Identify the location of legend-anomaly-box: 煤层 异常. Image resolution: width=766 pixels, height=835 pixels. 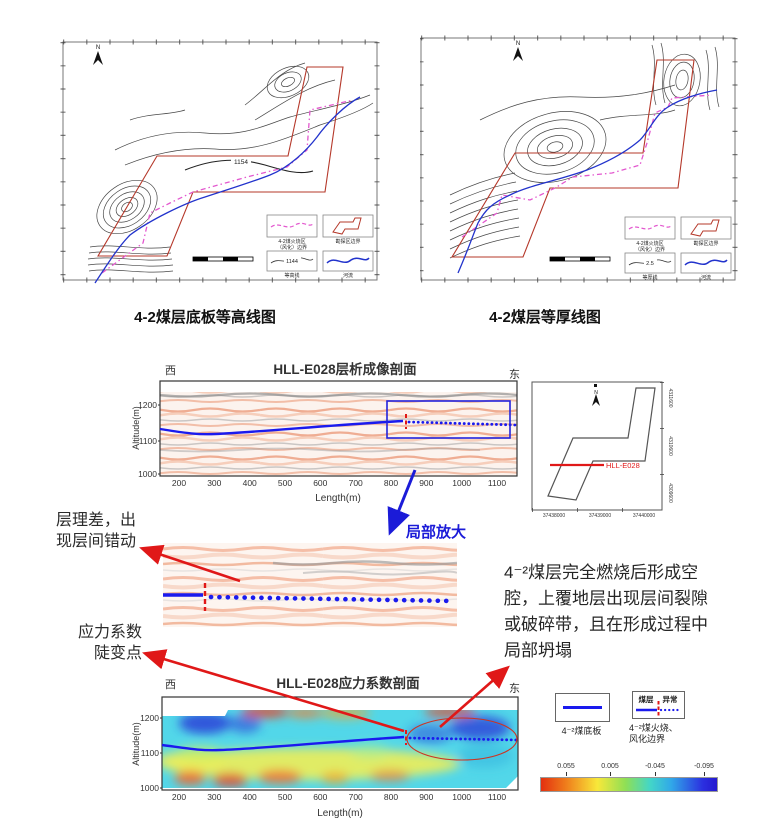
(658, 705).